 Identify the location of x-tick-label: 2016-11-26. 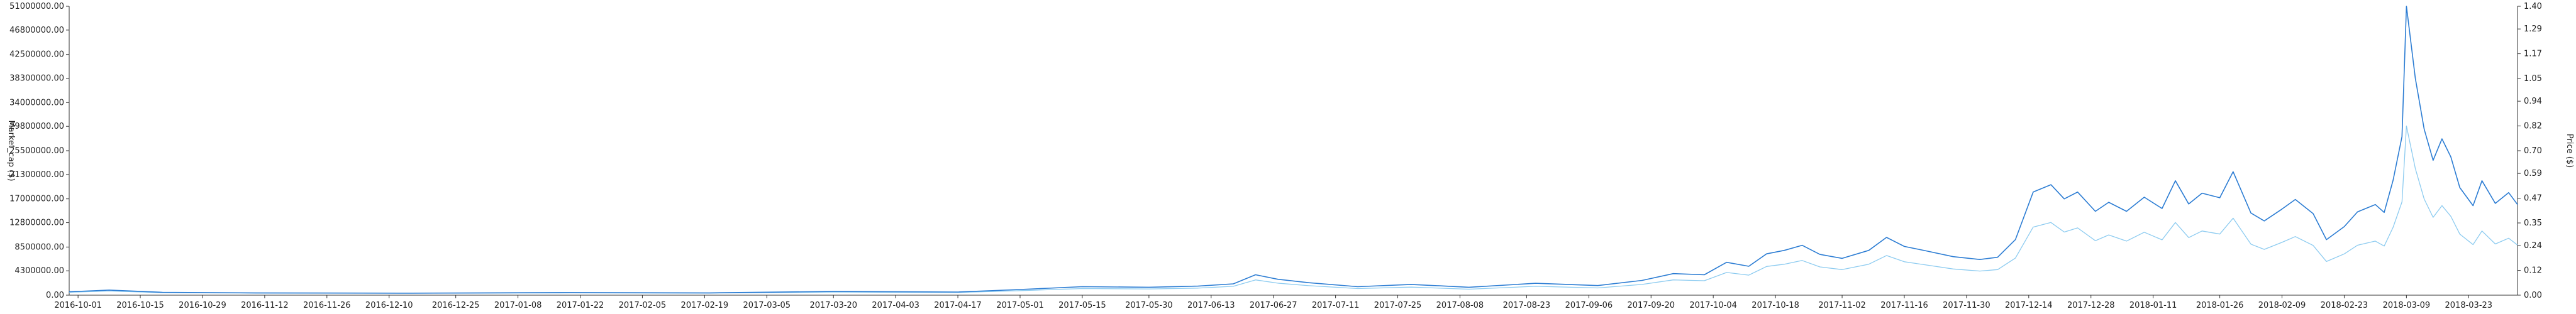
(327, 305).